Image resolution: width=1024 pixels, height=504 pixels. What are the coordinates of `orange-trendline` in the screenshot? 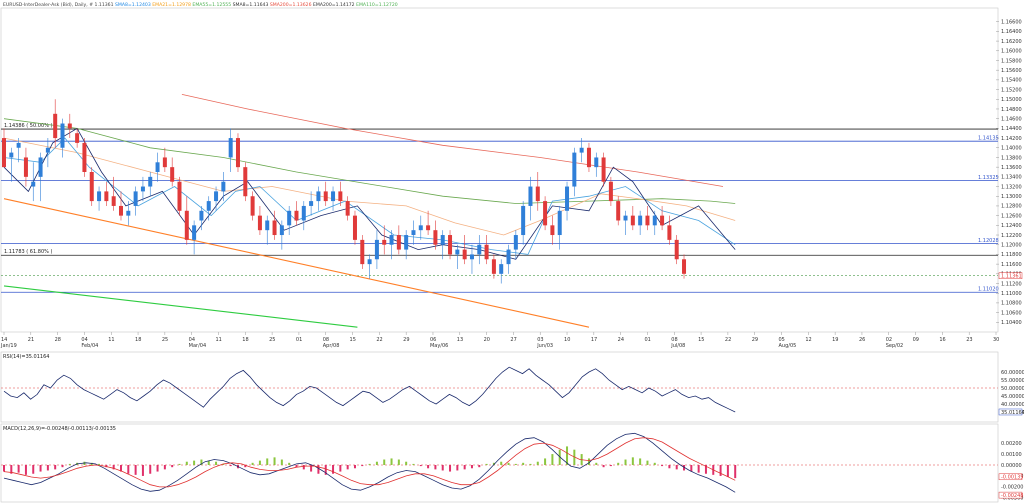 It's located at (296, 263).